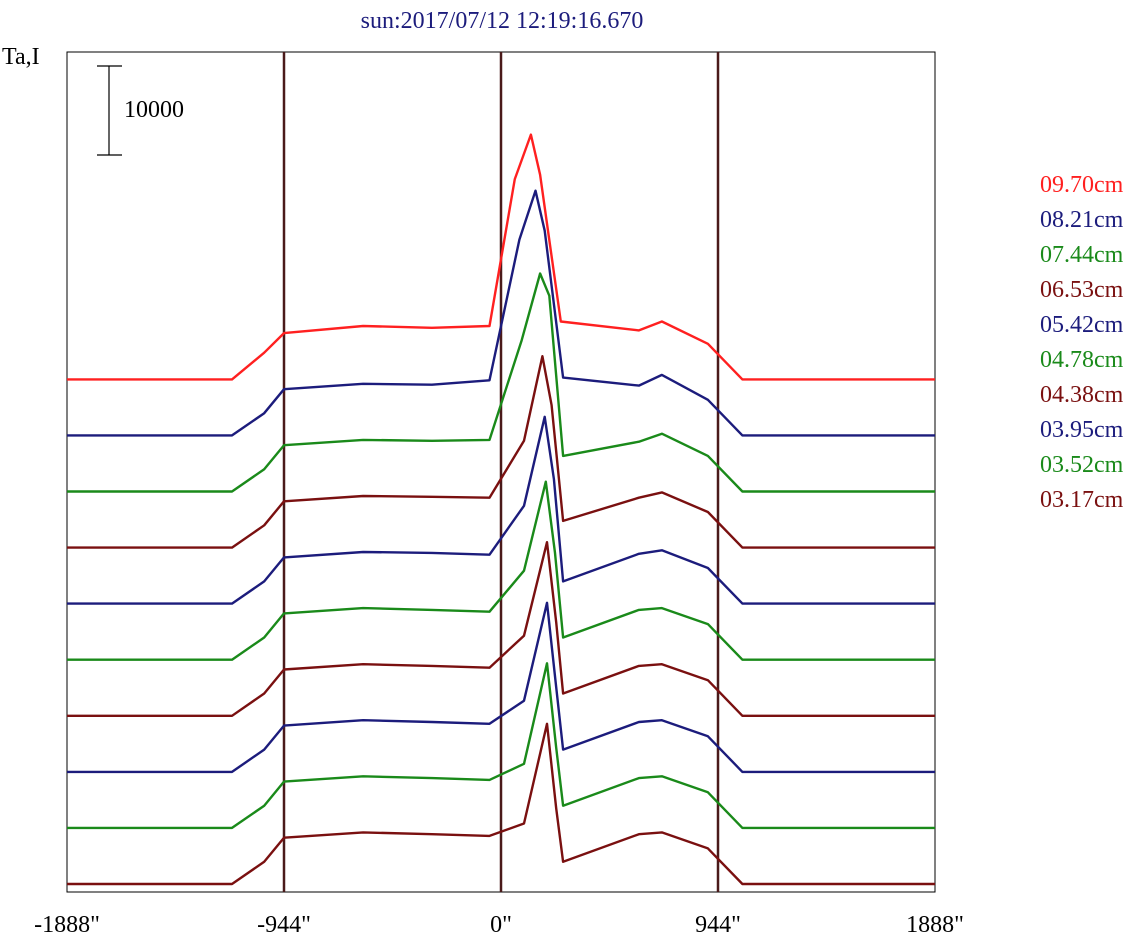 The width and height of the screenshot is (1147, 941). I want to click on legend-entry-03.52cm: 03.52cm, so click(1082, 465).